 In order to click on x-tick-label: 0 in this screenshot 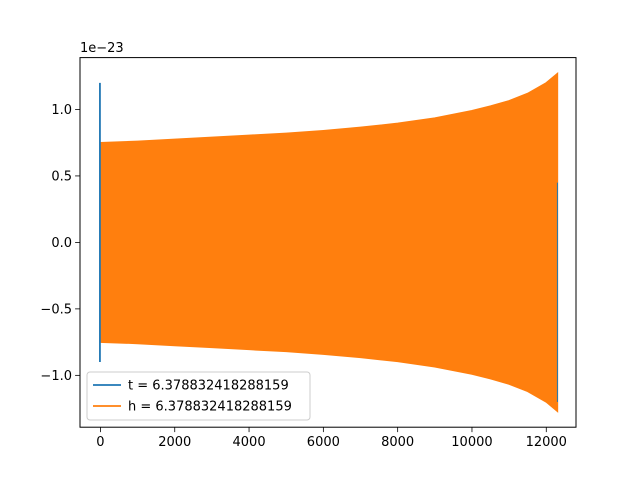, I will do `click(100, 442)`.